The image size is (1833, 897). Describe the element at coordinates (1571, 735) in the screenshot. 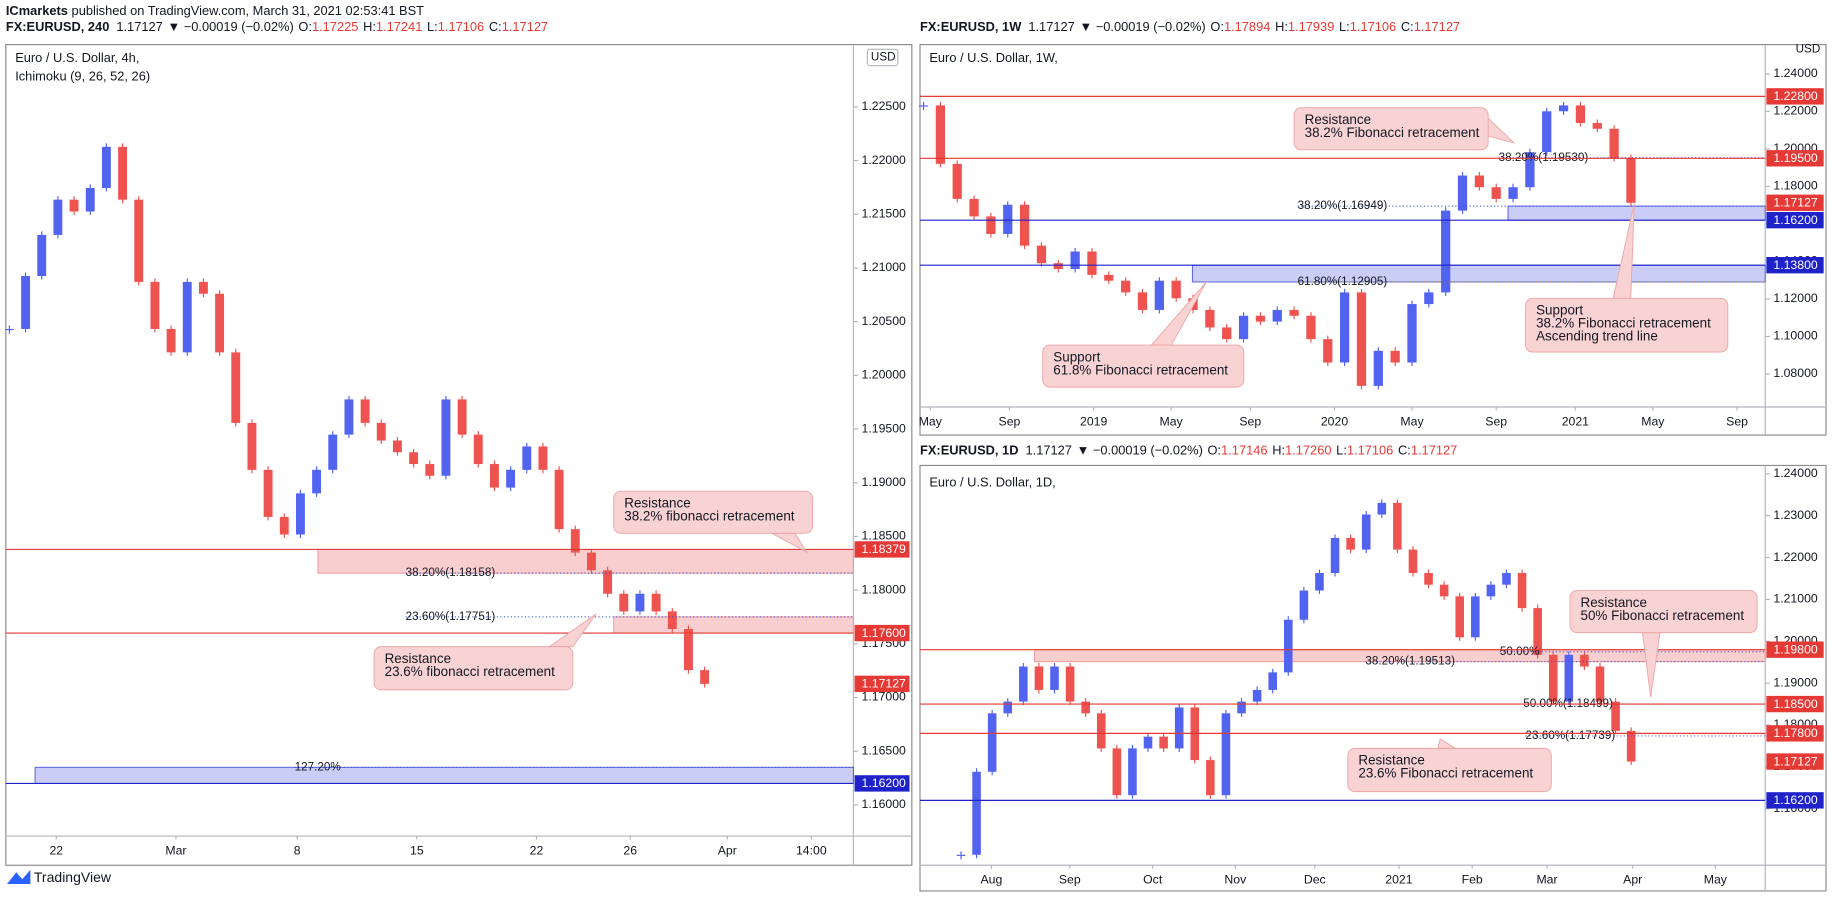

I see `fib-label: 23.60%(1.17739)` at that location.